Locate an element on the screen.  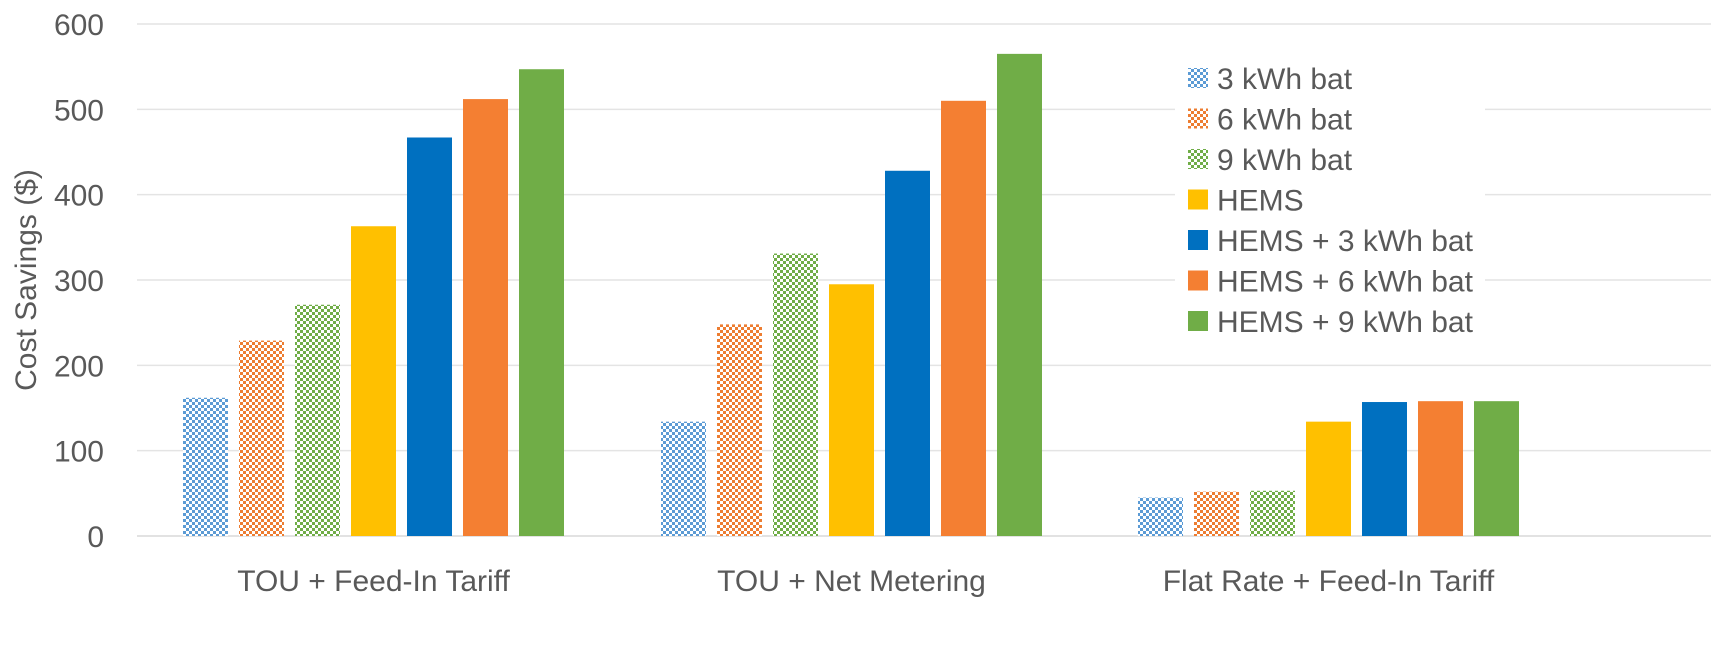
y-axis-ticks: 0 100 200 300 400 500 600 is located at coordinates (79, 281).